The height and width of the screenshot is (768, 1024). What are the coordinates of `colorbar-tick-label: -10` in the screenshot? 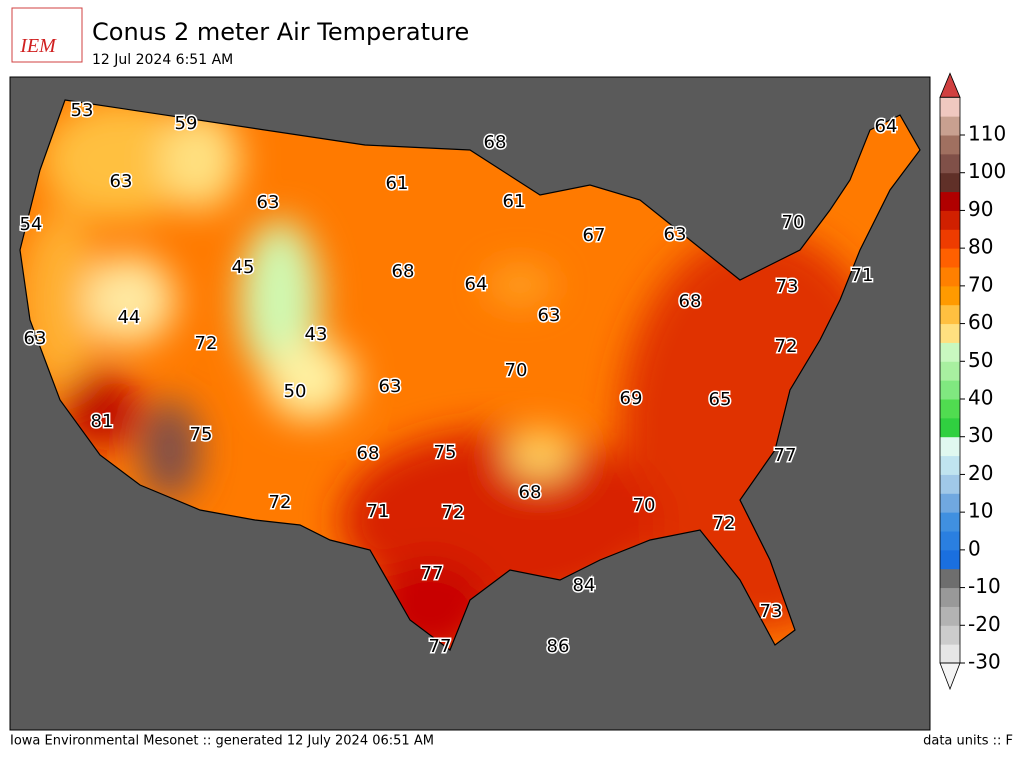 It's located at (984, 586).